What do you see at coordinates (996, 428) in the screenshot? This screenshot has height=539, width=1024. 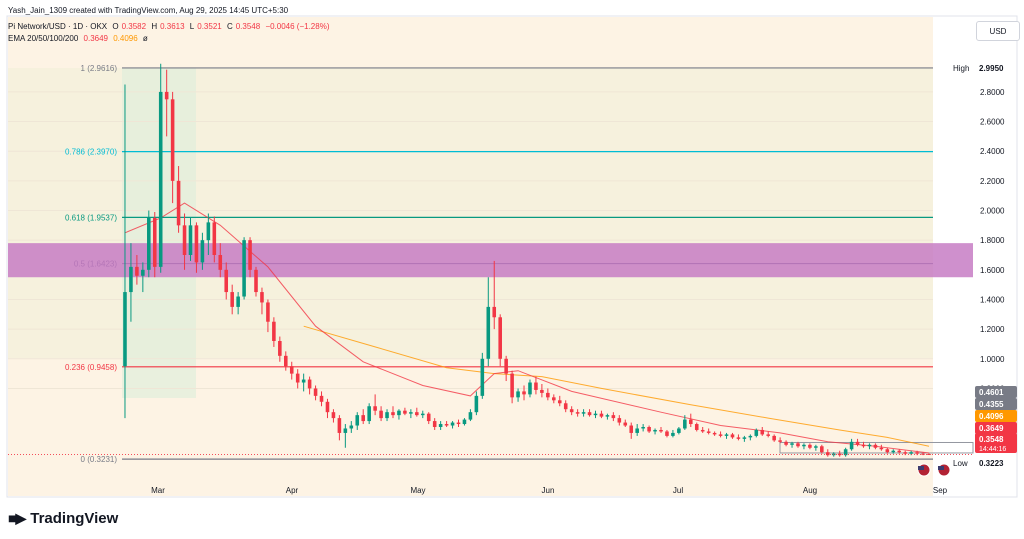 I see `price-tag: 0.3649` at bounding box center [996, 428].